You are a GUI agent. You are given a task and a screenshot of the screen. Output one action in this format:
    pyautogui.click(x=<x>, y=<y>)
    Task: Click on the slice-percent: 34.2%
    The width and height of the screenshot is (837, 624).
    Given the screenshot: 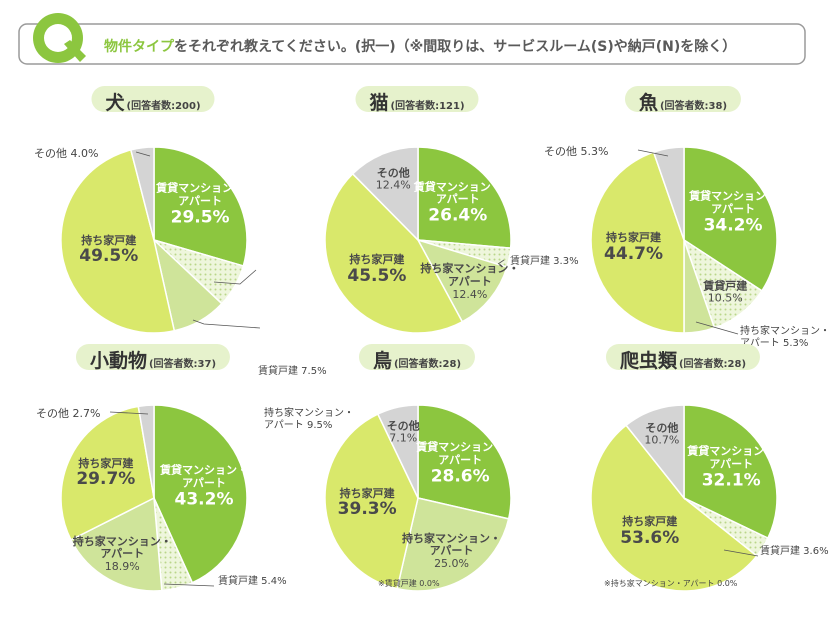 What is the action you would take?
    pyautogui.click(x=733, y=225)
    